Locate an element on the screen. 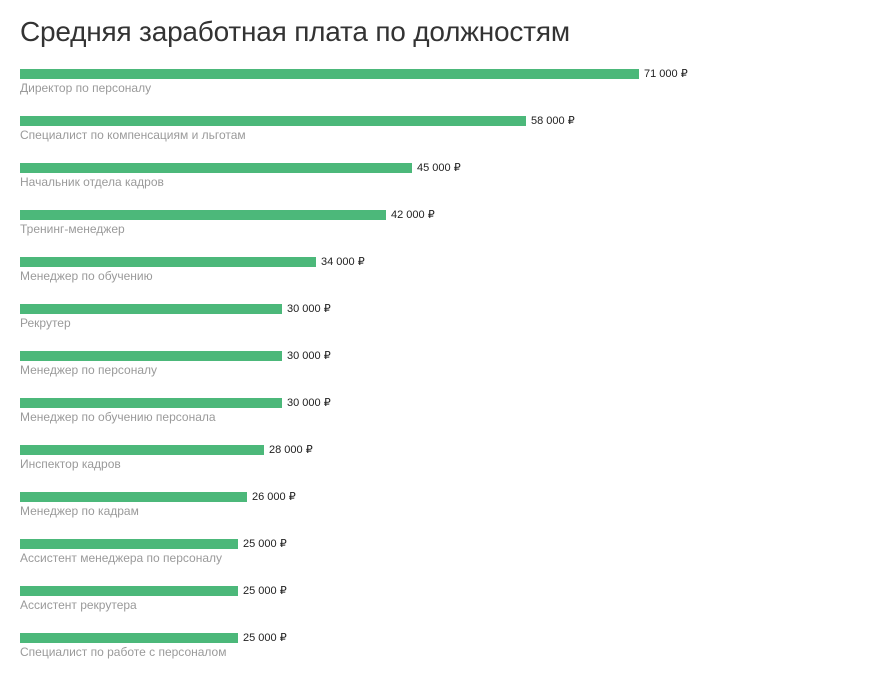  bar-row: 25 000 ₽ Ассистент рекрутера is located at coordinates (450, 600).